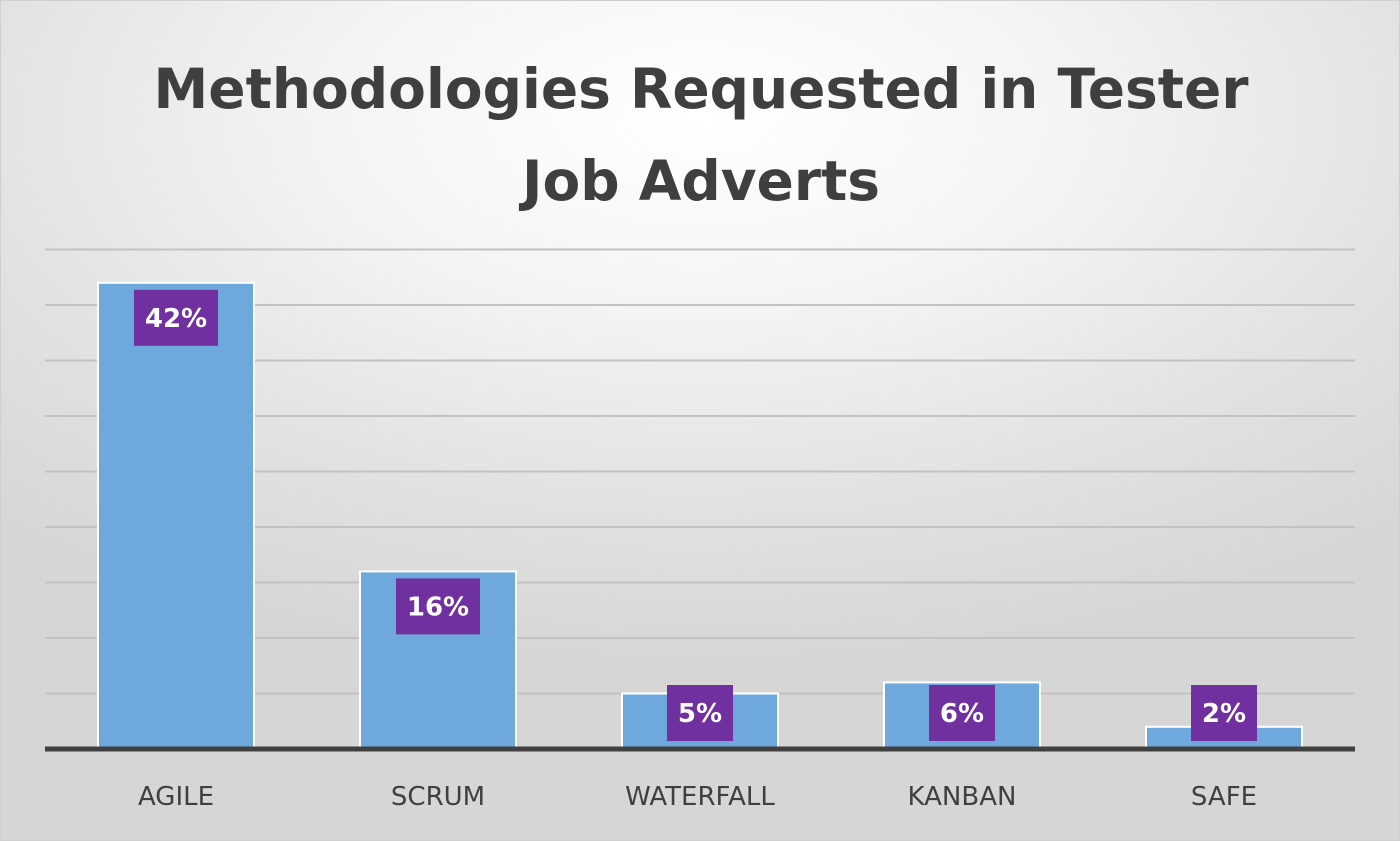 The width and height of the screenshot is (1400, 841). Describe the element at coordinates (438, 797) in the screenshot. I see `x-tick-label: SCRUM` at that location.